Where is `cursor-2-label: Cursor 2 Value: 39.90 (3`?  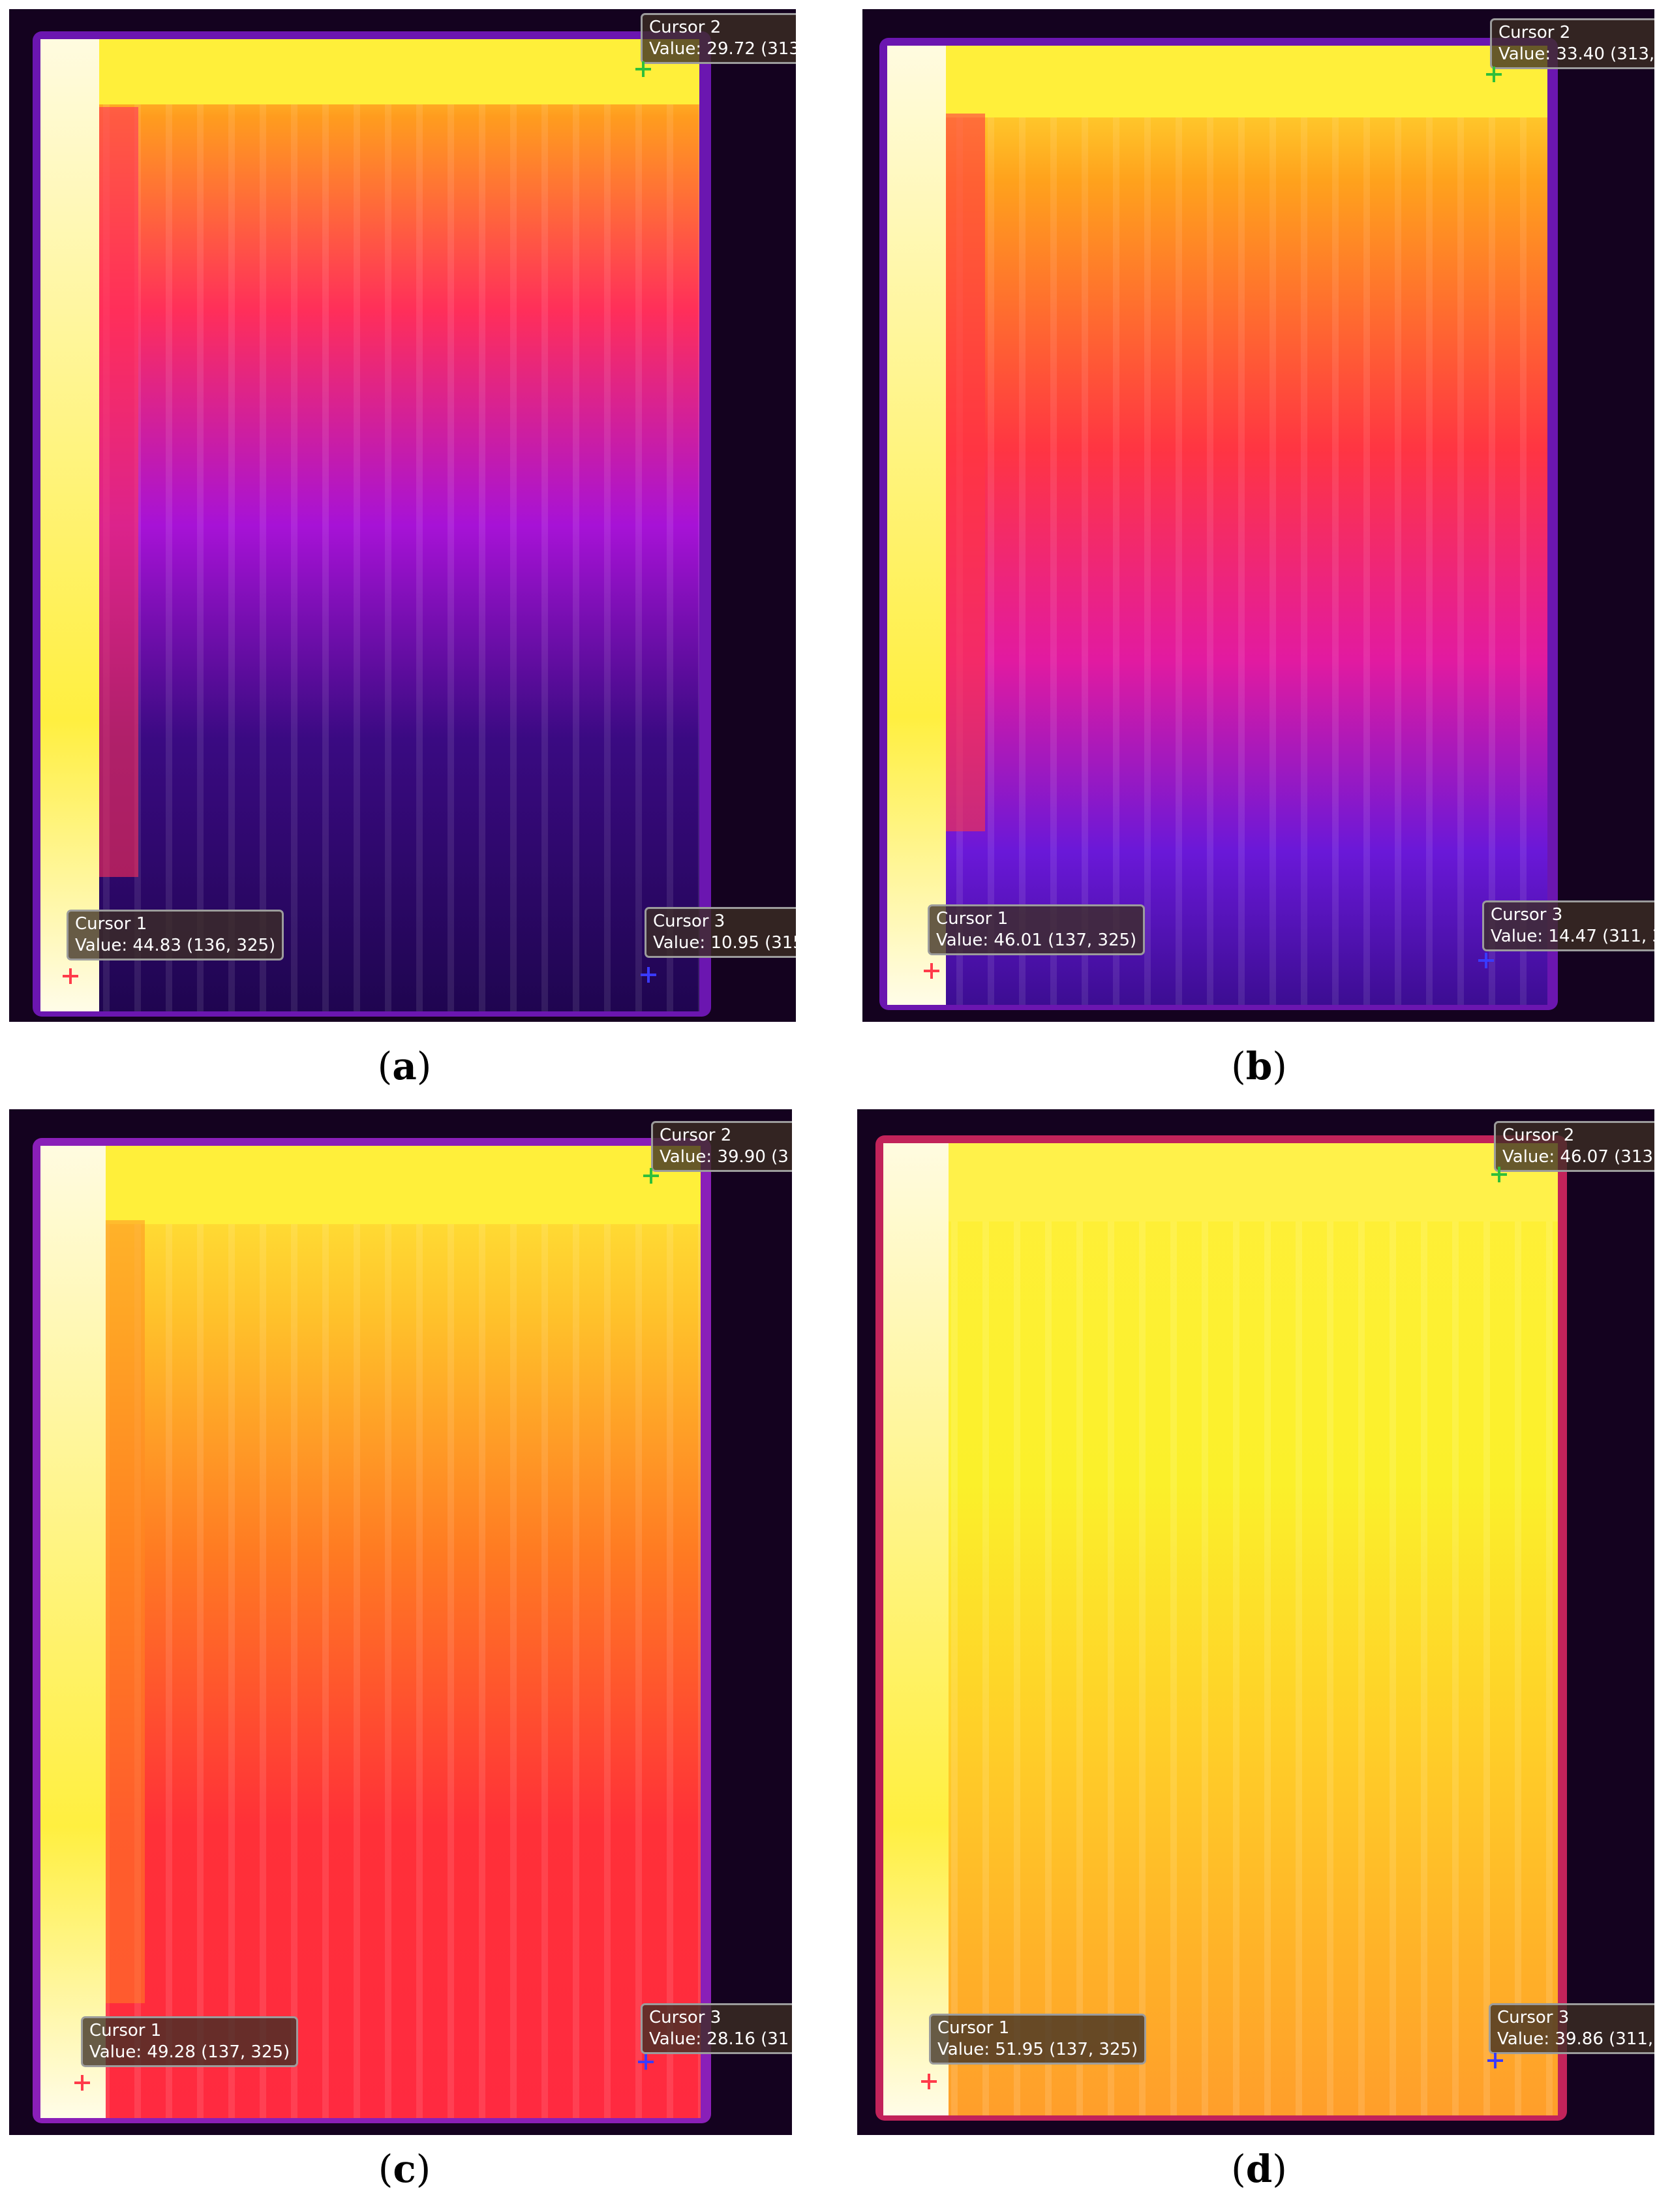
cursor-2-label: Cursor 2 Value: 39.90 (3 is located at coordinates (721, 1146).